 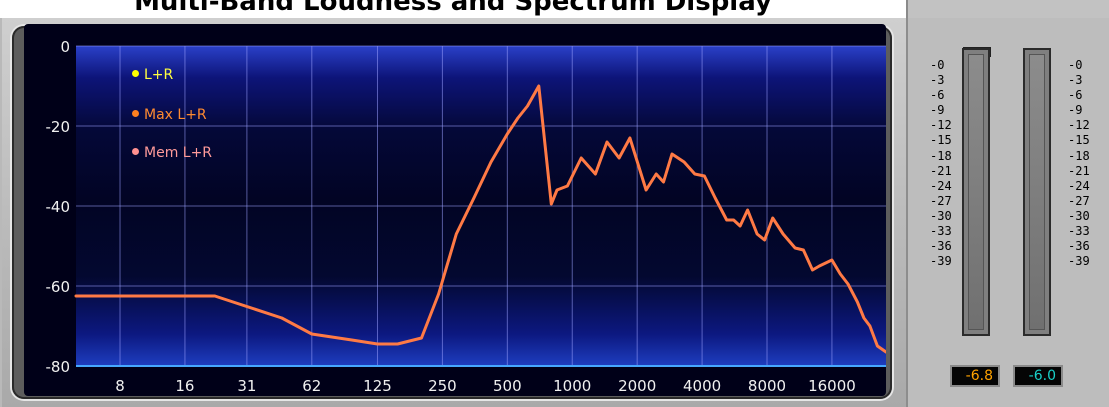 What do you see at coordinates (572, 386) in the screenshot?
I see `x-tick-label: 1000` at bounding box center [572, 386].